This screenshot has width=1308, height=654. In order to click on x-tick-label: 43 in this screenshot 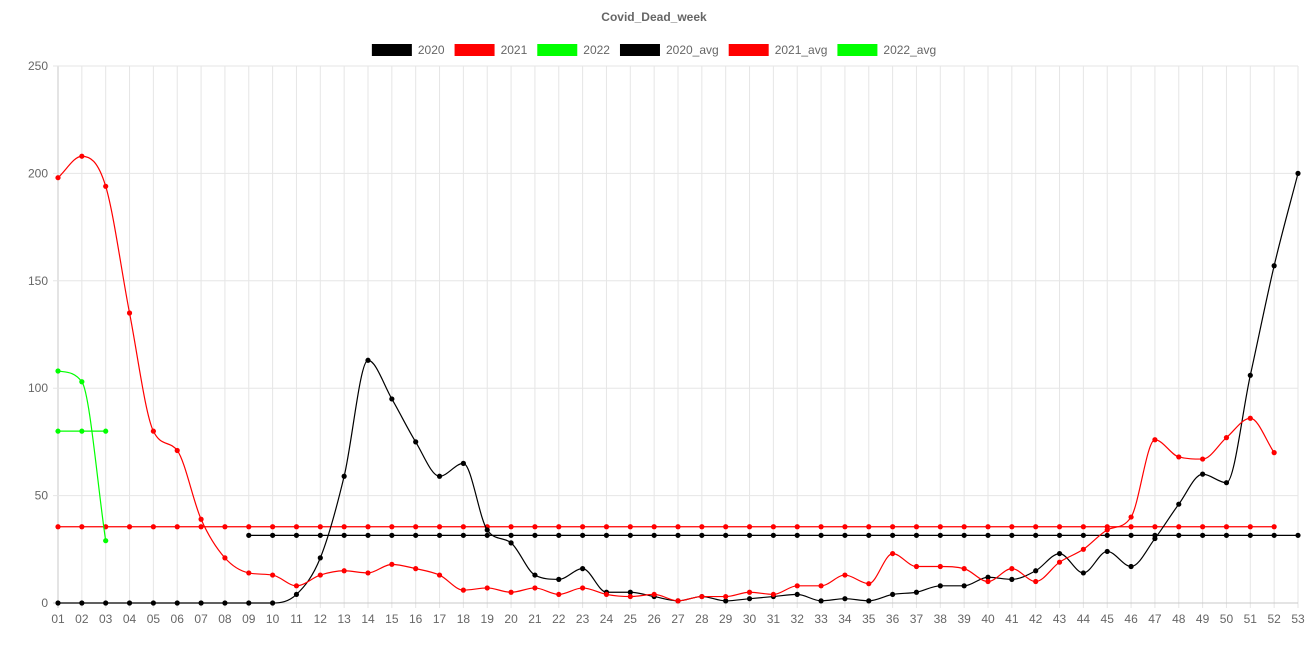, I will do `click(1060, 619)`.